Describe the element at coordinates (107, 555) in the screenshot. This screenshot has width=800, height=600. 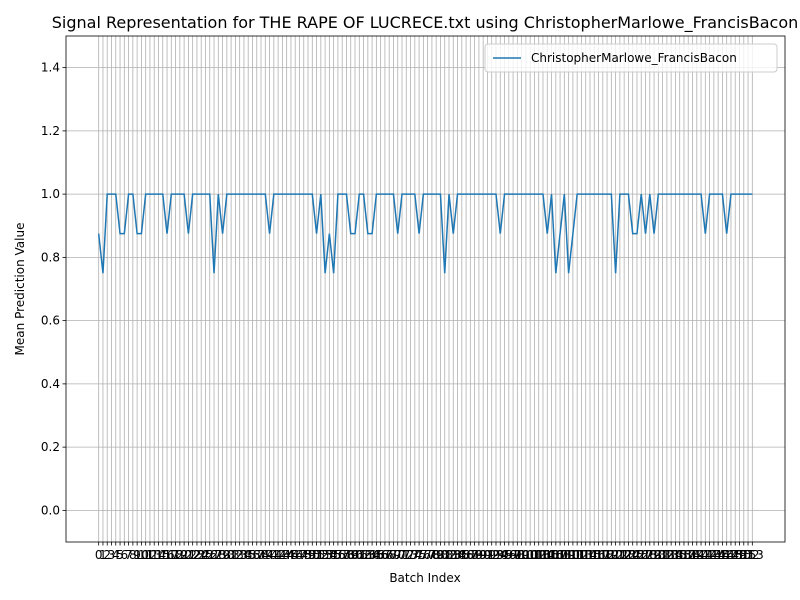
I see `x-tick-label: 2` at that location.